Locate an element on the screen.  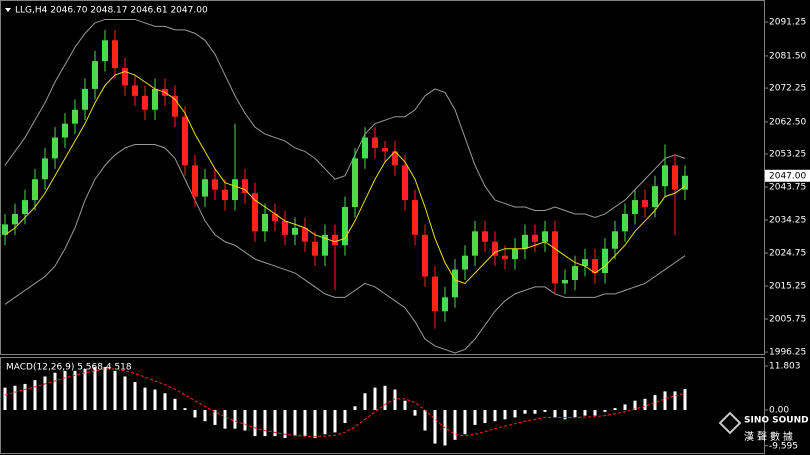
y-tick-label: 2043.75 is located at coordinates (787, 188).